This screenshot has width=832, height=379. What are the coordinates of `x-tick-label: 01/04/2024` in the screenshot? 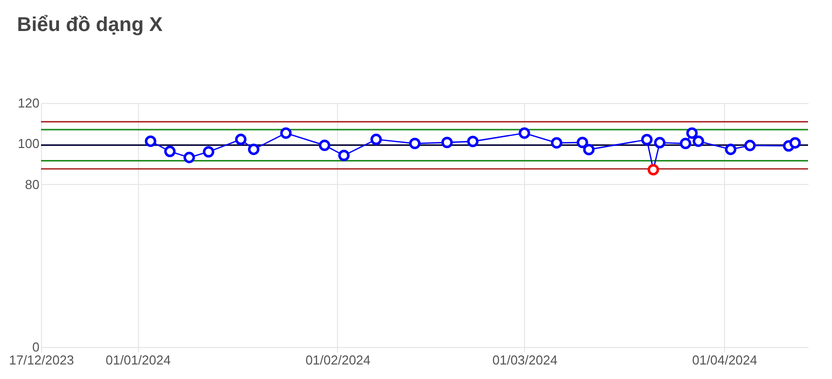 It's located at (725, 360).